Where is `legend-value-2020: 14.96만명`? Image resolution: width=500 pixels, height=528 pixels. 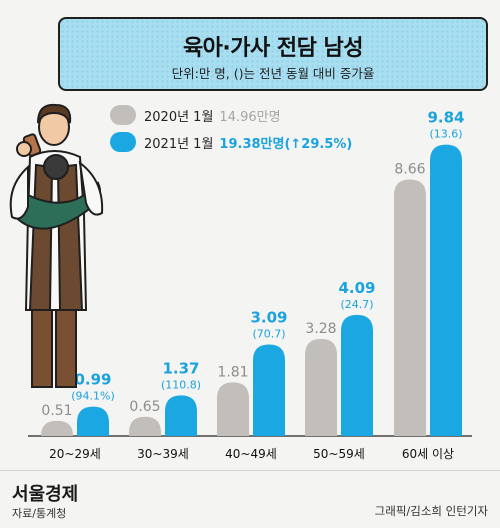
legend-value-2020: 14.96만명 is located at coordinates (250, 117).